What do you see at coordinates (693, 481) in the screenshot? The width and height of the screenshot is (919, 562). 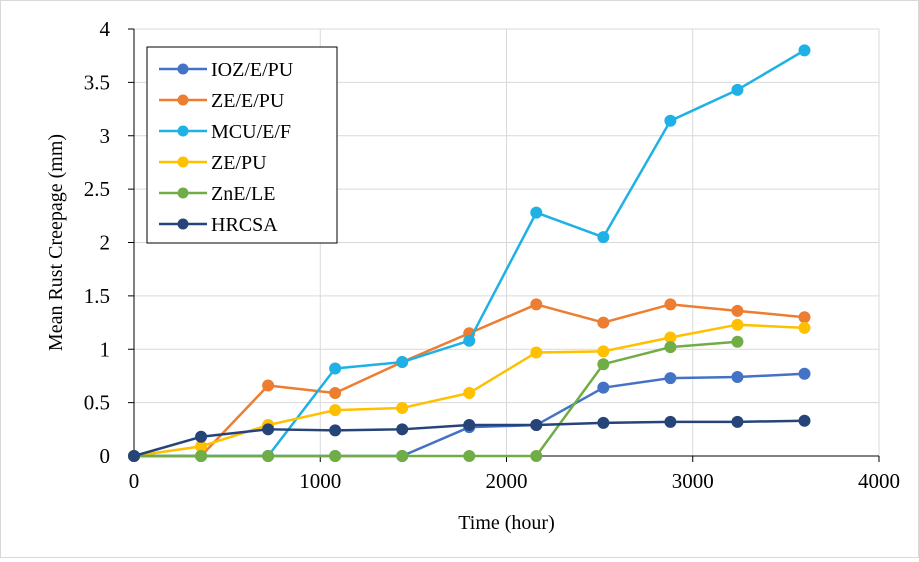 I see `x-tick-label: 3000` at bounding box center [693, 481].